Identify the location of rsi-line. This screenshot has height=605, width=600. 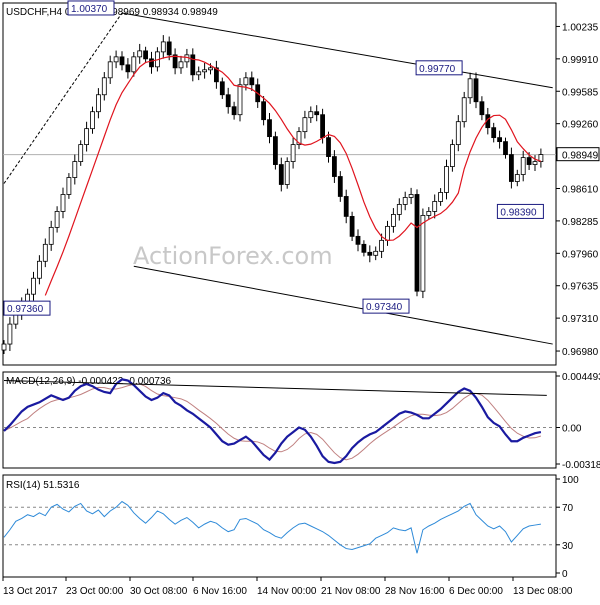
(272, 527).